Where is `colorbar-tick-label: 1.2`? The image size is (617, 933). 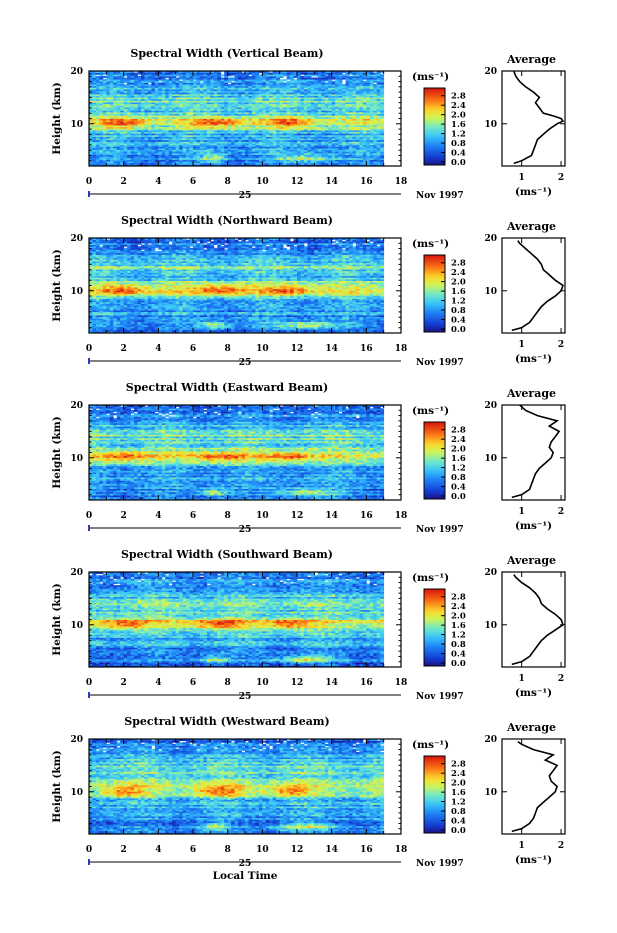 colorbar-tick-label: 1.2 is located at coordinates (458, 135).